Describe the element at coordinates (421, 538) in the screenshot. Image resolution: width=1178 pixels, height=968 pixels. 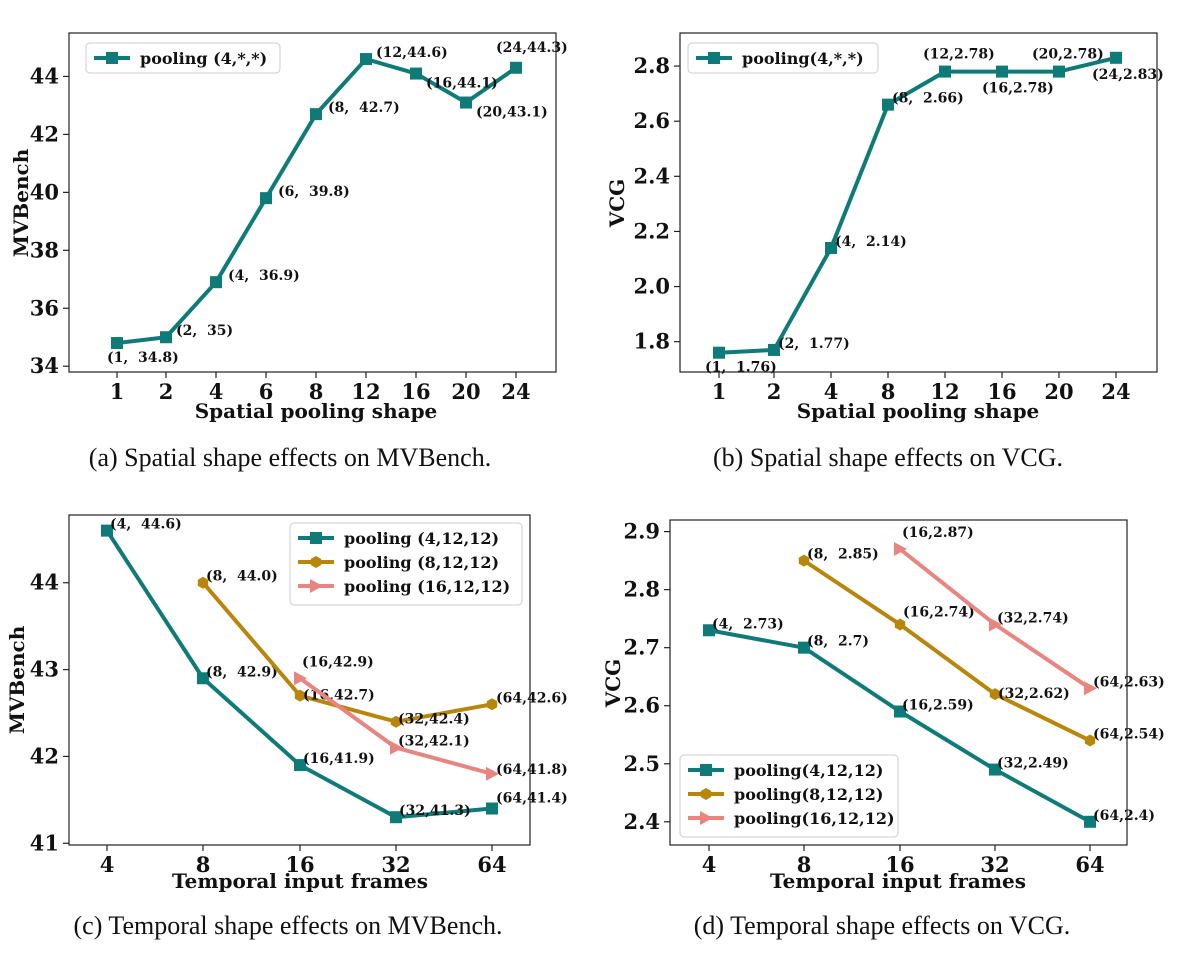
I see `legend-label: pooling (4,12,12)` at that location.